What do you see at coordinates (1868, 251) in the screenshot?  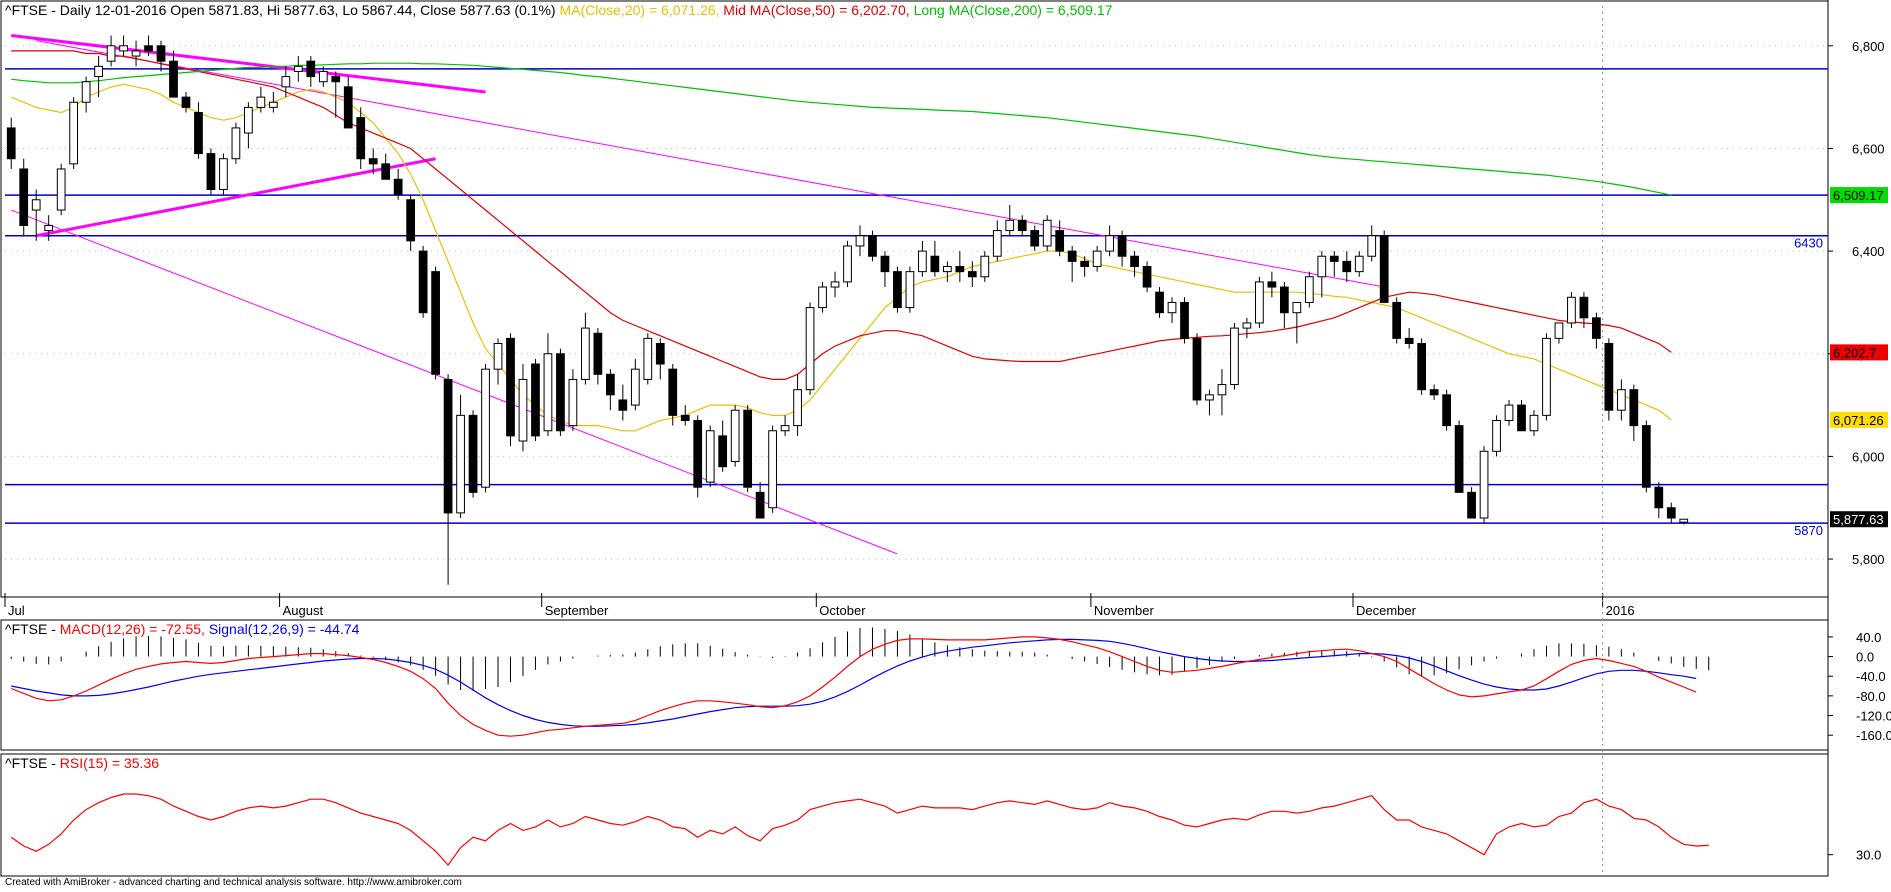 I see `price-tick-label: 6,400` at bounding box center [1868, 251].